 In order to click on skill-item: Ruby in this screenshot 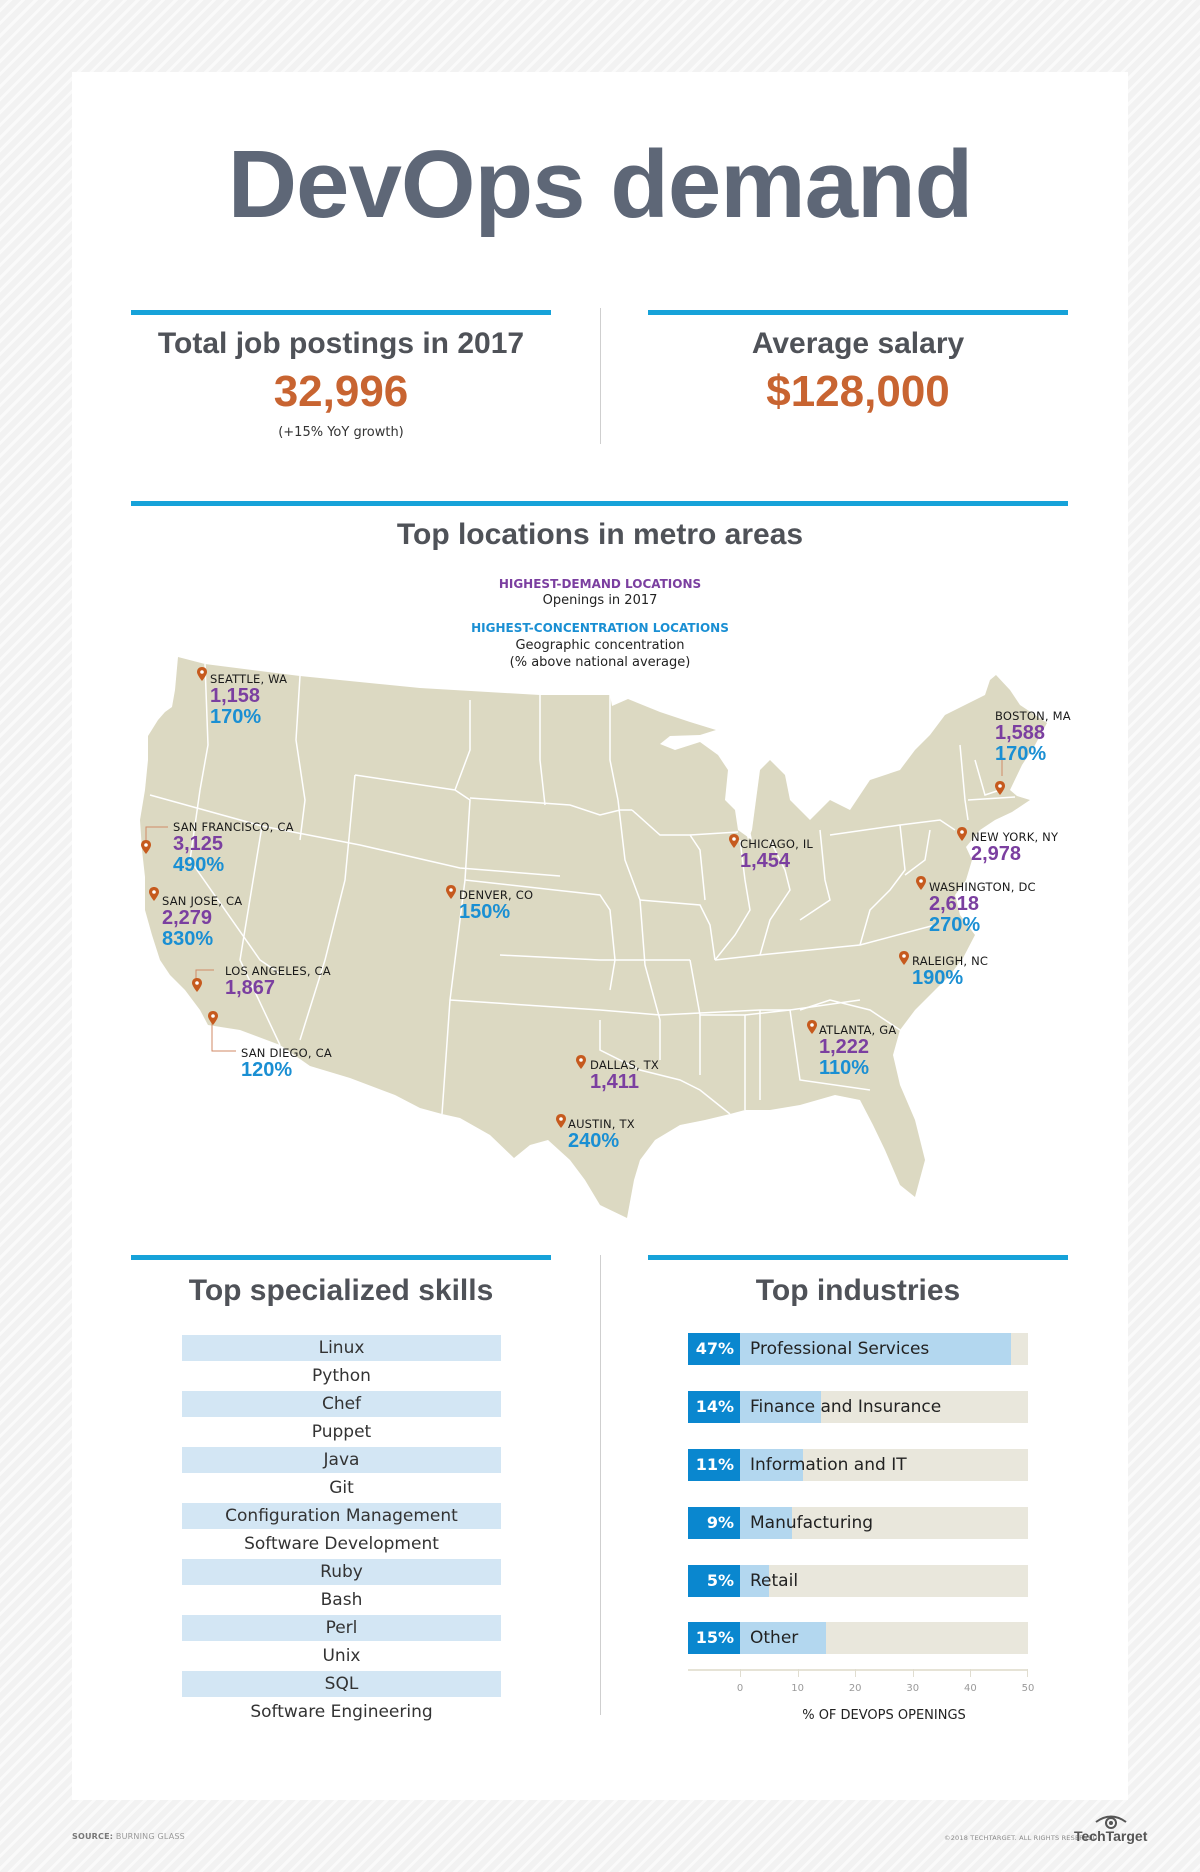, I will do `click(341, 1572)`.